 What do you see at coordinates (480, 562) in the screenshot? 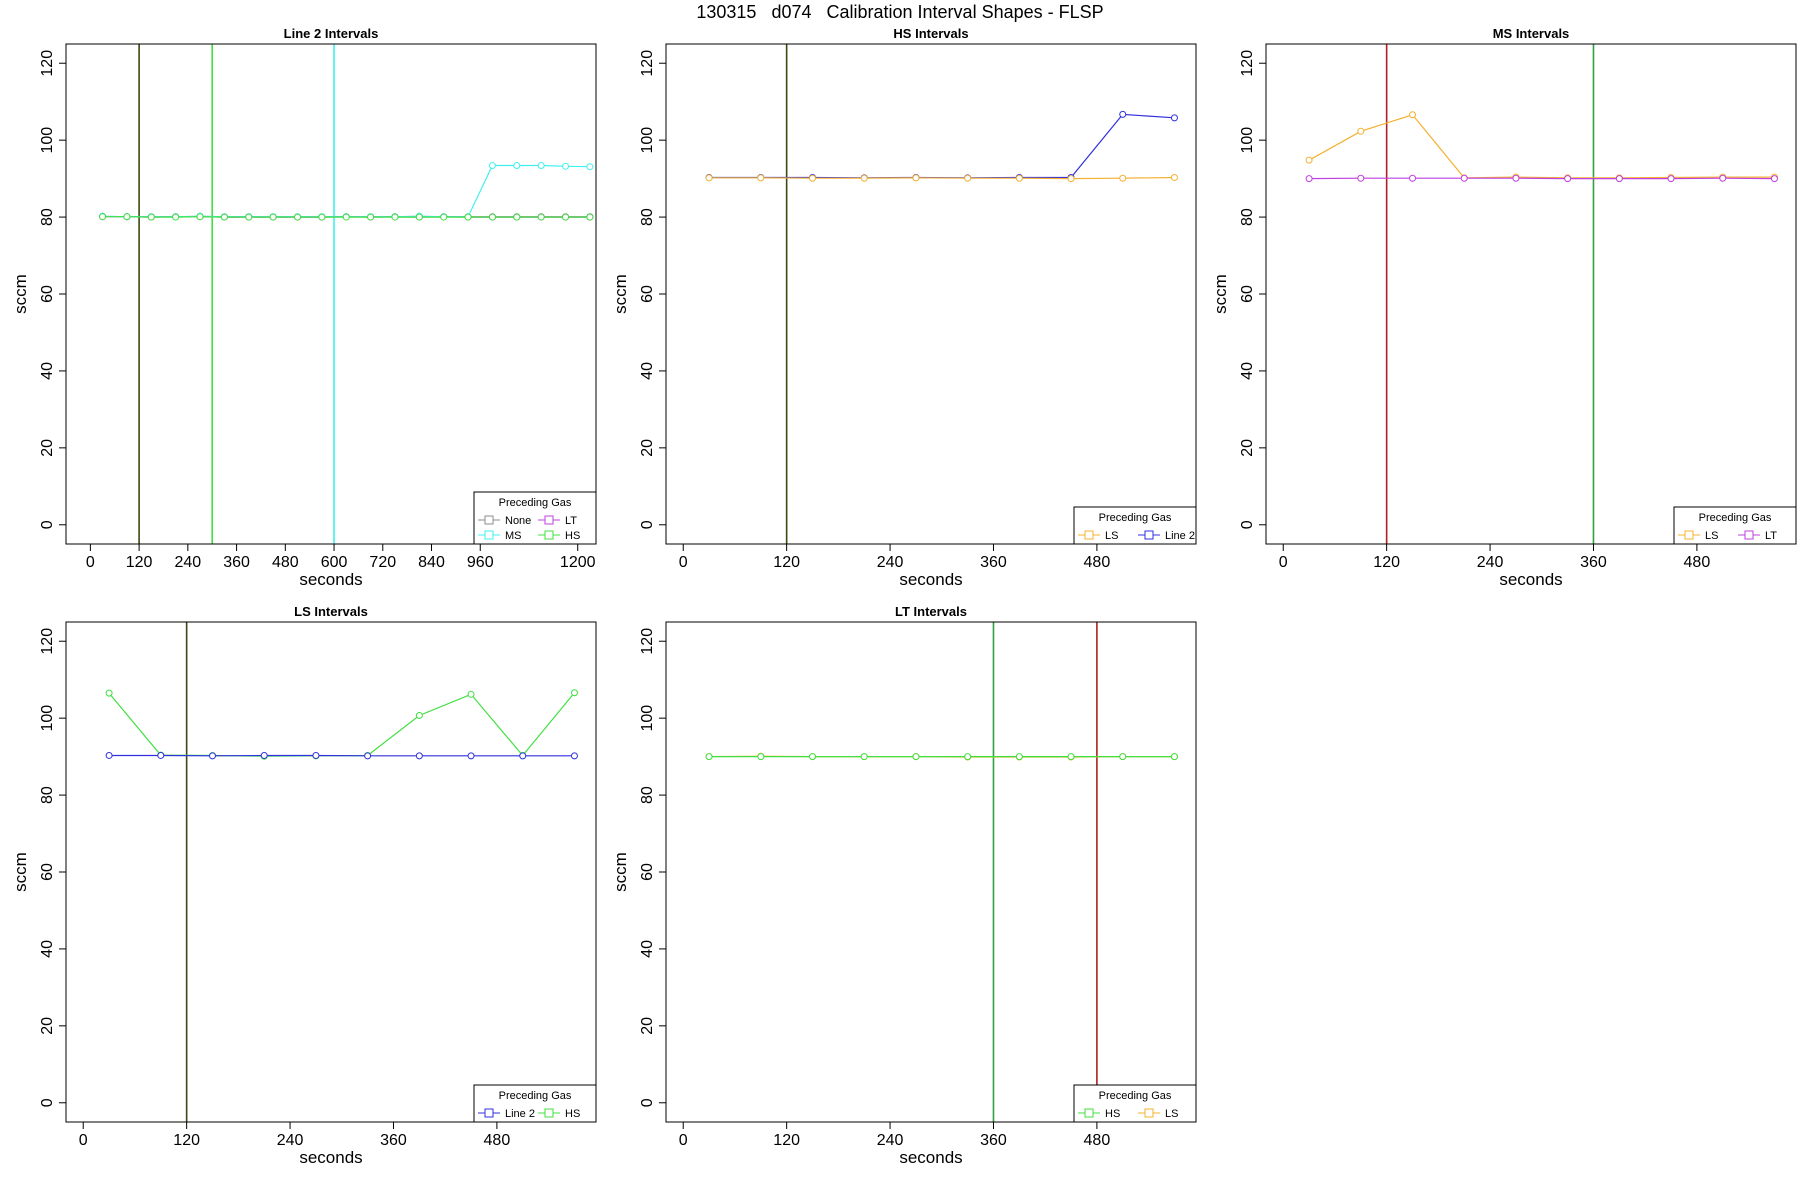
I see `x-tick-label: 960` at bounding box center [480, 562].